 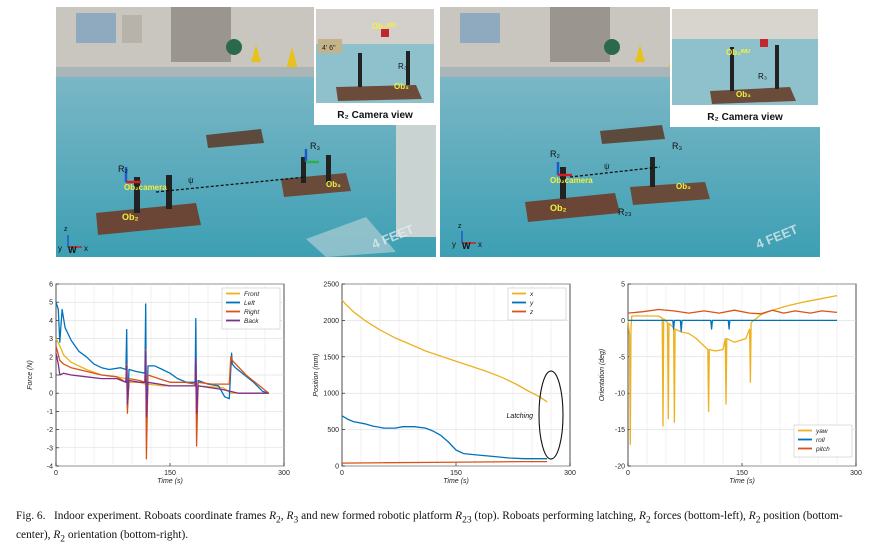 I want to click on caption-r3-sub: 3, so click(x=296, y=520).